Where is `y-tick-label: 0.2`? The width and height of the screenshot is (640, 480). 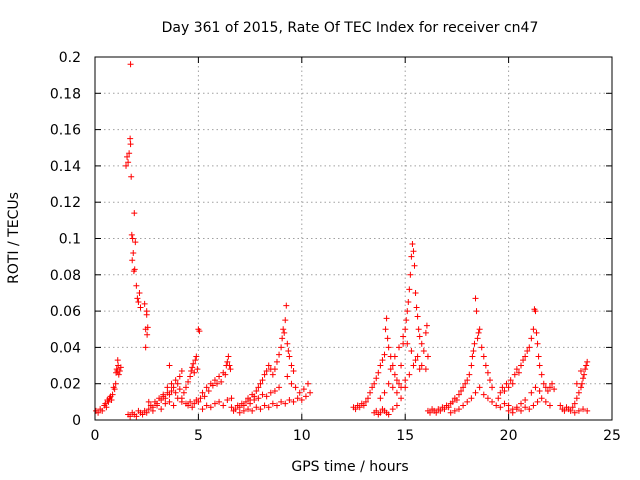
y-tick-label: 0.2 is located at coordinates (70, 58).